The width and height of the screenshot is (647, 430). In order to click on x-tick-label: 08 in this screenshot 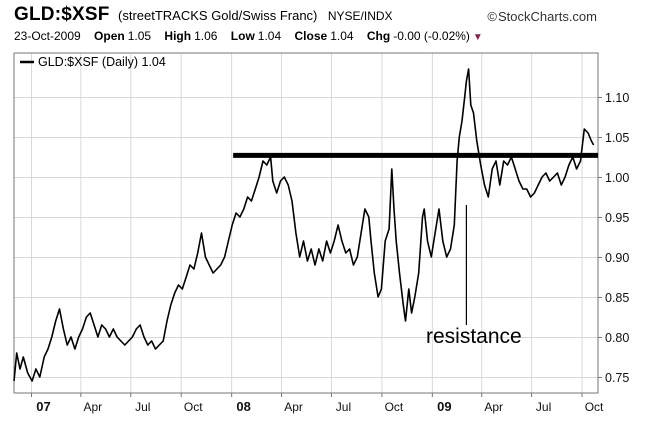, I will do `click(243, 406)`.